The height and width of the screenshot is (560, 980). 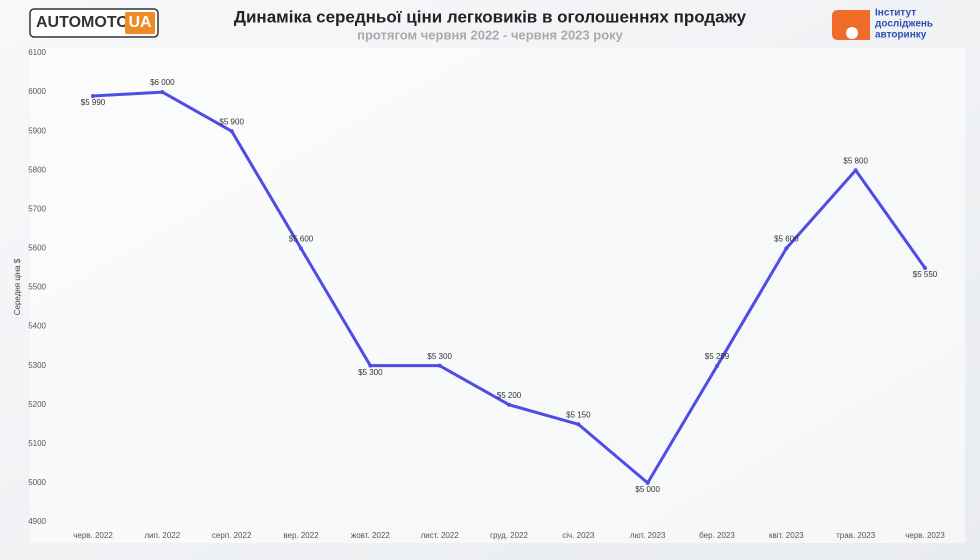 What do you see at coordinates (370, 535) in the screenshot?
I see `x-tick-label: жовт. 2022` at bounding box center [370, 535].